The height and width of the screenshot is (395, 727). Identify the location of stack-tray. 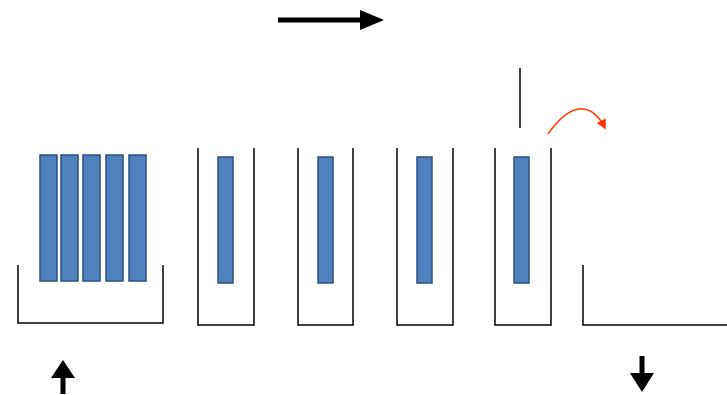
(90, 294).